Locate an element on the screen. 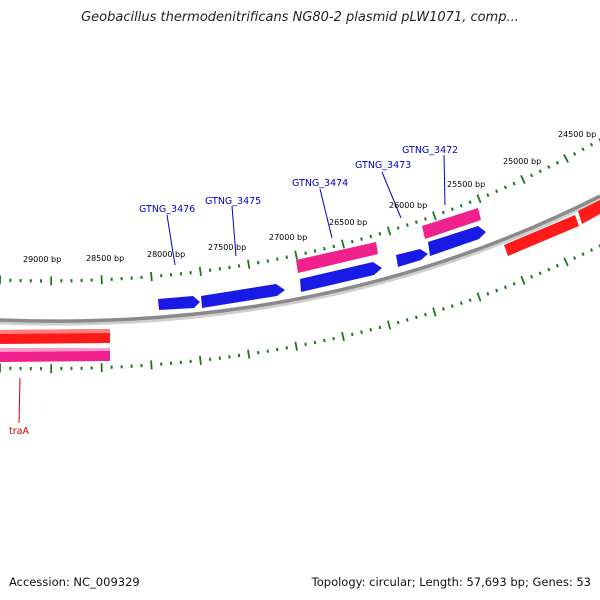  gene-label-traa: traA is located at coordinates (19, 431).